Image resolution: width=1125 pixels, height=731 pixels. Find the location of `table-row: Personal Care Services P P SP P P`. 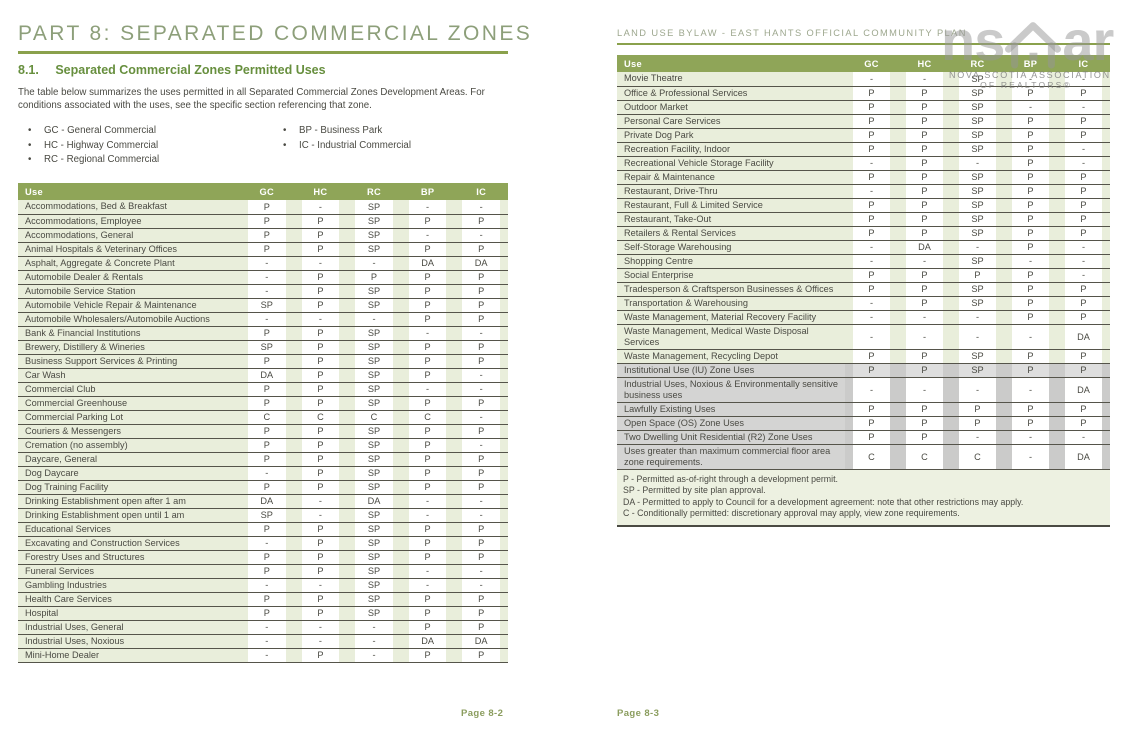

table-row: Personal Care Services P P SP P P is located at coordinates (863, 121).